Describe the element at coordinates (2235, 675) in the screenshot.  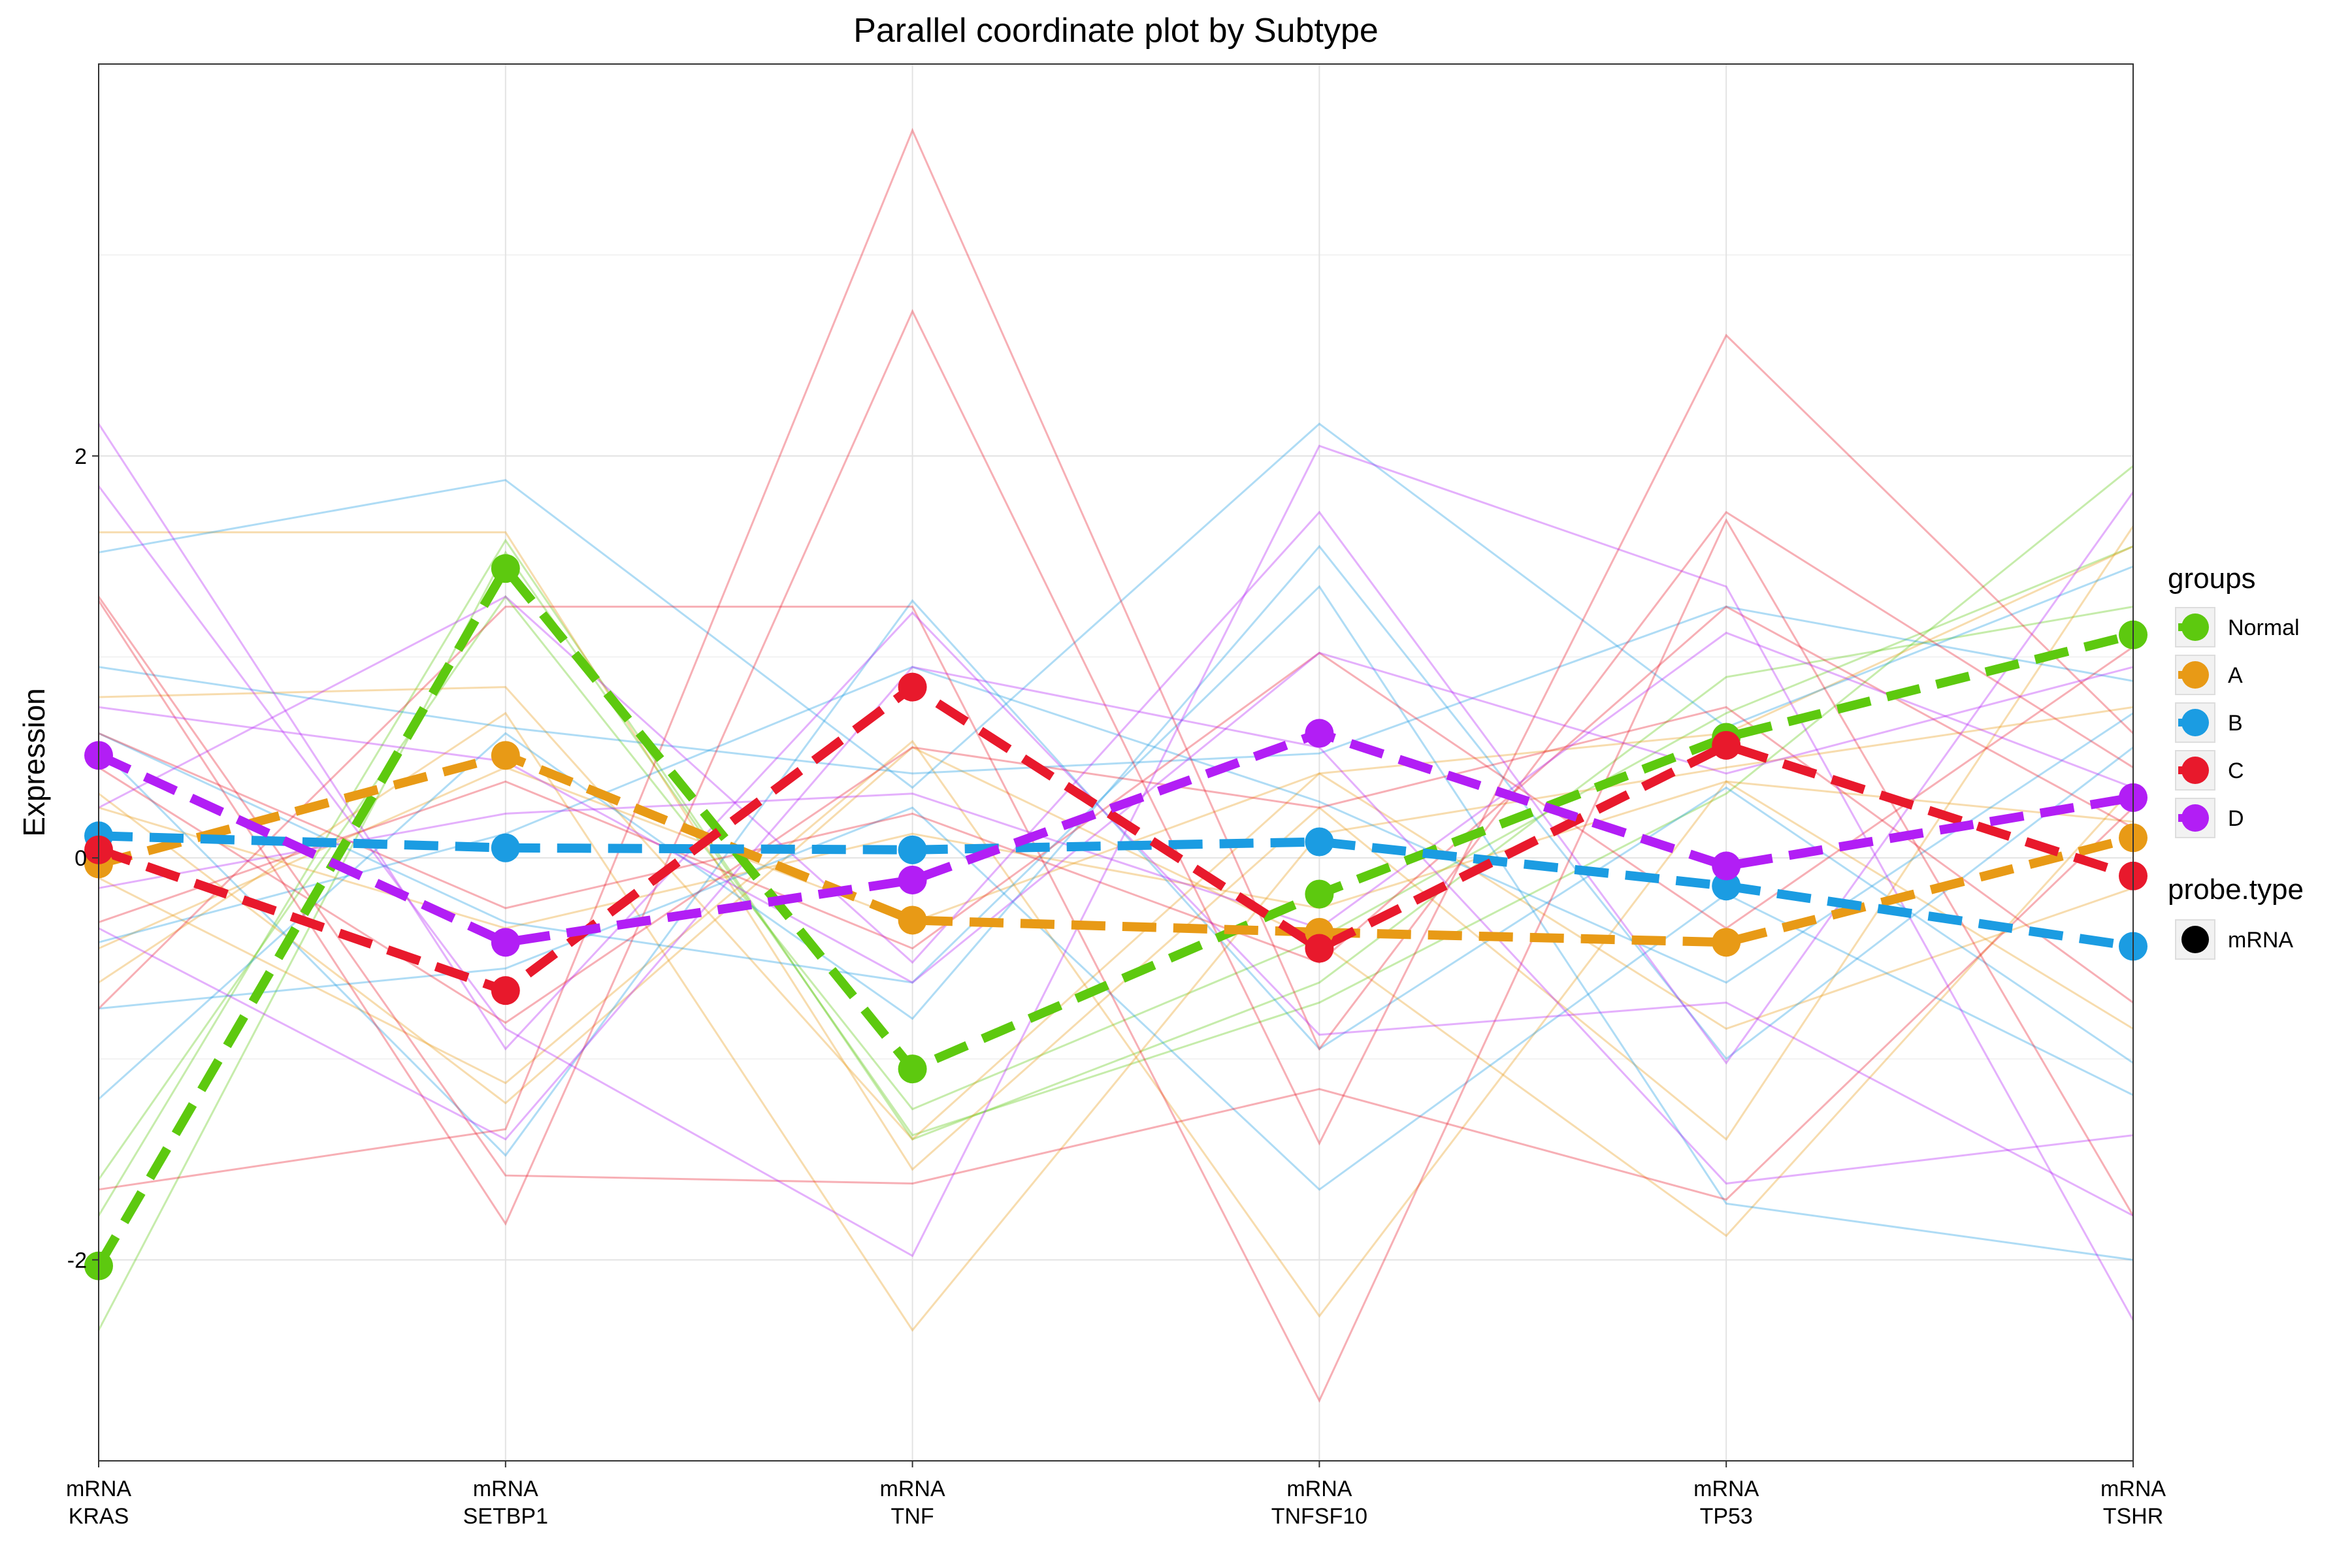
I see `legend-label-a: A` at that location.